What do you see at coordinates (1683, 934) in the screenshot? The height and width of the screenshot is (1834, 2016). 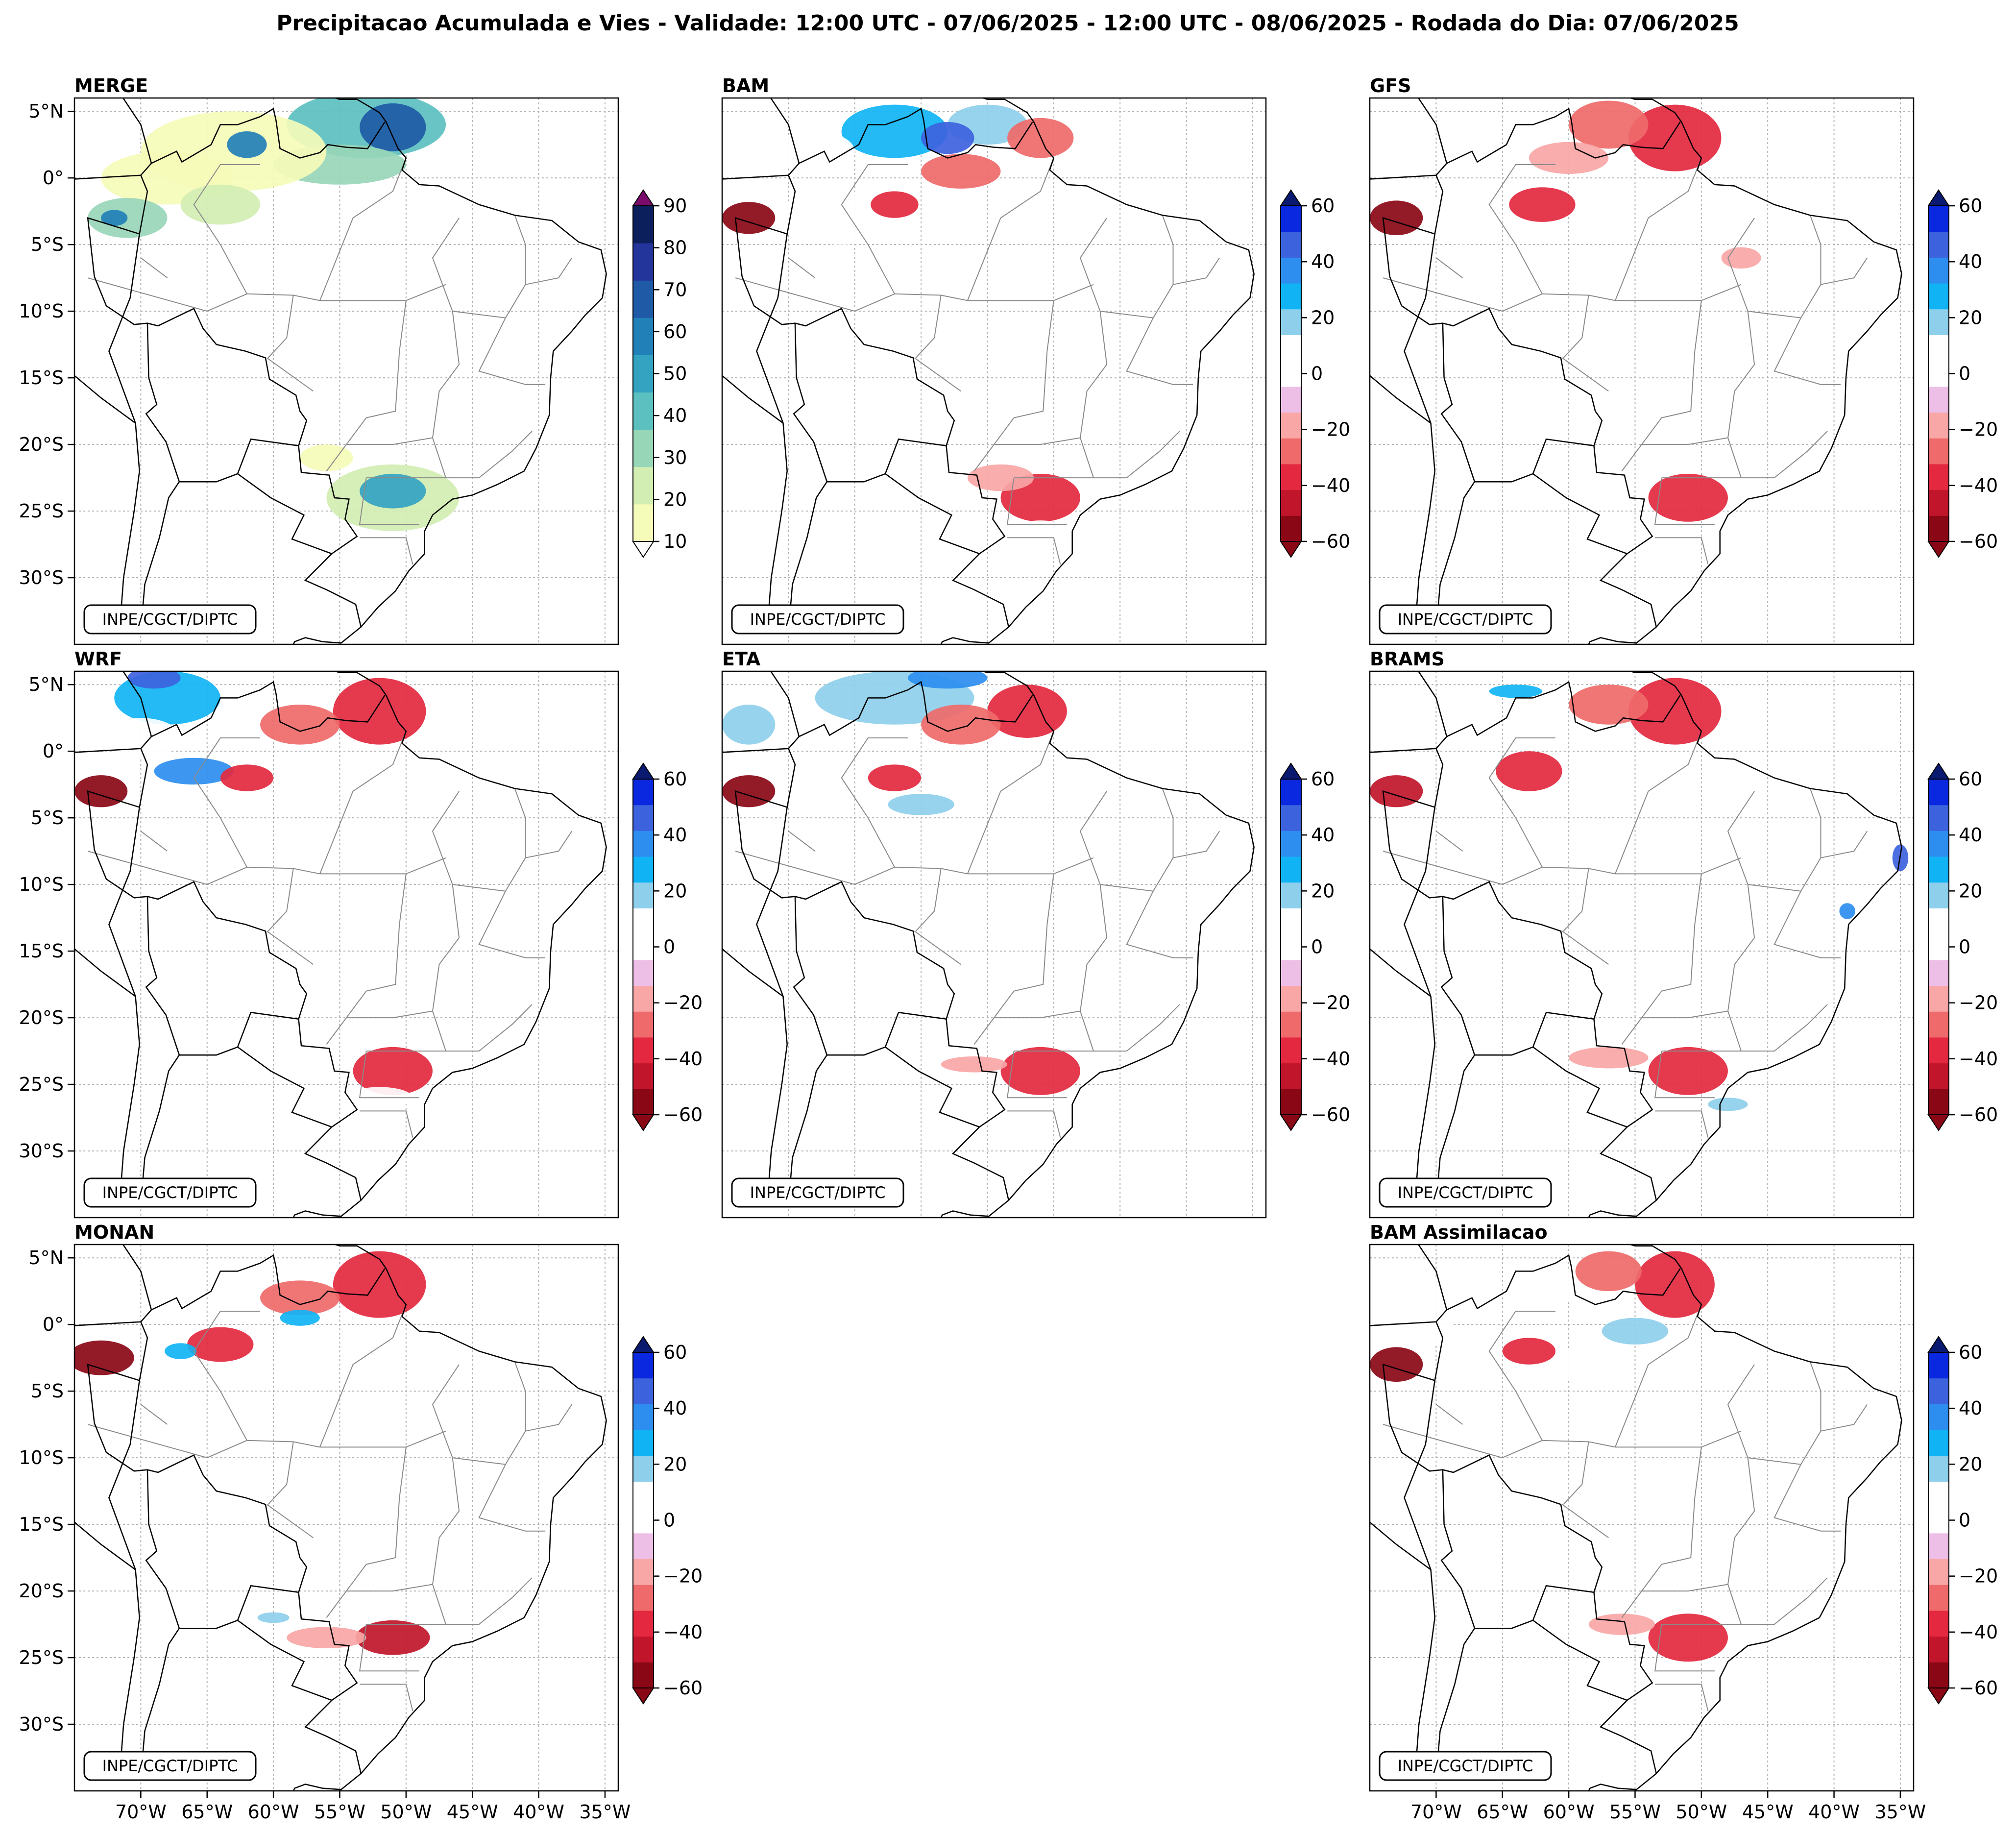 I see `map-panel-5: BRAMS INPE/CGCT/DIPTC 60 40 20 0 −20 −40 −60` at bounding box center [1683, 934].